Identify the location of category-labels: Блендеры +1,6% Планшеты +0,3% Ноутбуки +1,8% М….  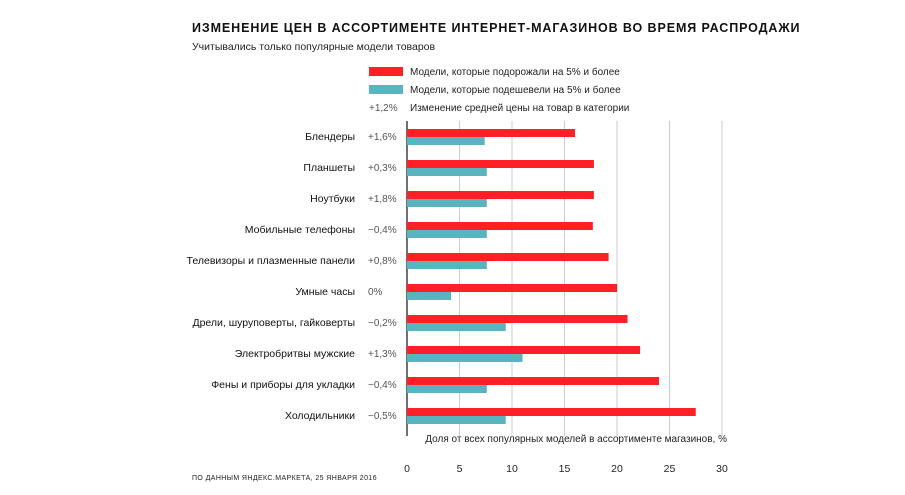
(292, 276).